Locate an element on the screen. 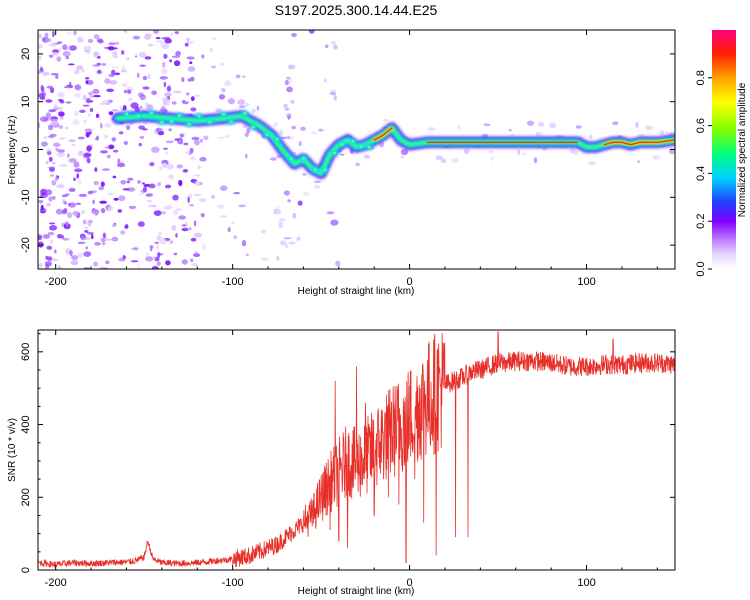 The width and height of the screenshot is (750, 600). colorbar-tick-label: 0.4 is located at coordinates (701, 173).